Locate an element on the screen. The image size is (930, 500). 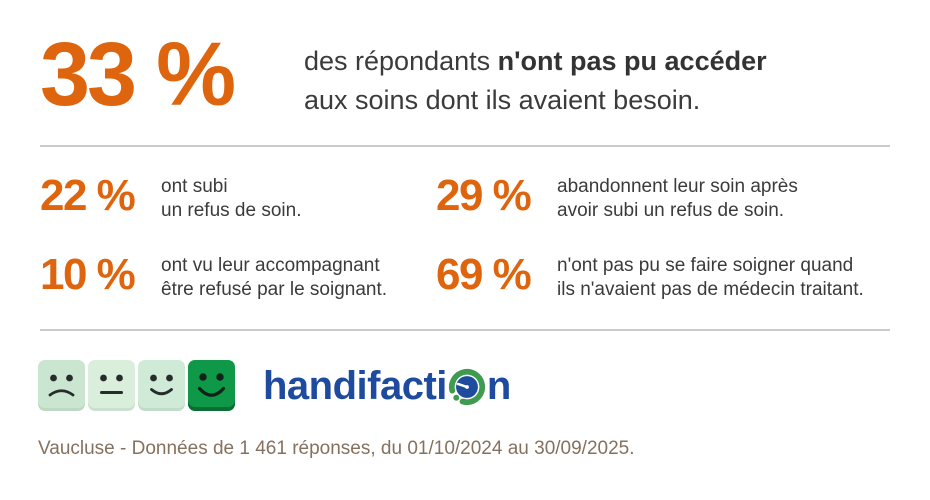
hero-headline-line1: des répondants n'ont pas pu accéder is located at coordinates (535, 61).